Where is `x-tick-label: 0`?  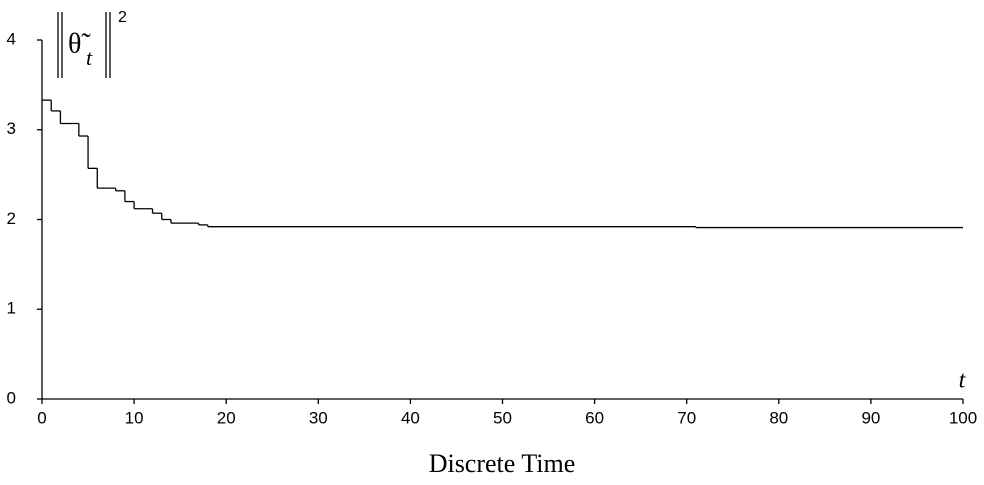
x-tick-label: 0 is located at coordinates (41, 417).